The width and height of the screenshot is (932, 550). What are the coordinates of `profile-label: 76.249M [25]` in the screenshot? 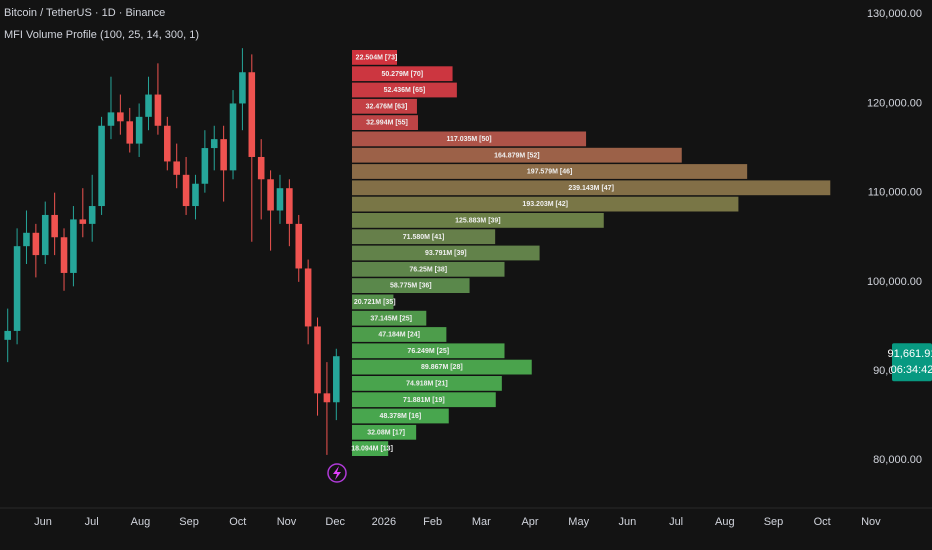 It's located at (428, 351).